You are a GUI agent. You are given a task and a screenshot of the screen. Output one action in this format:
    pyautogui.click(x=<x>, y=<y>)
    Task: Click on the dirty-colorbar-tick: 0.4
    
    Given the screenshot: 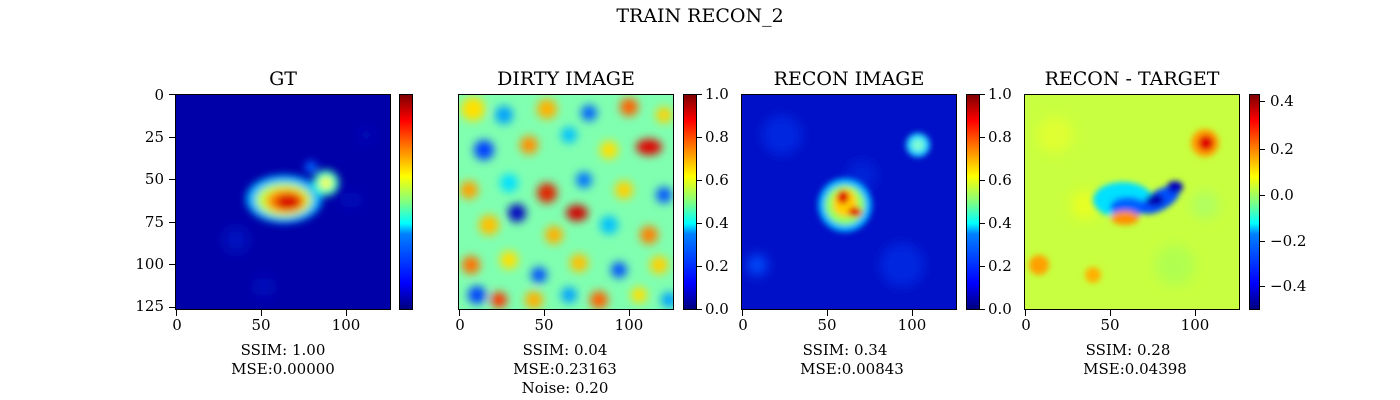 What is the action you would take?
    pyautogui.click(x=717, y=223)
    